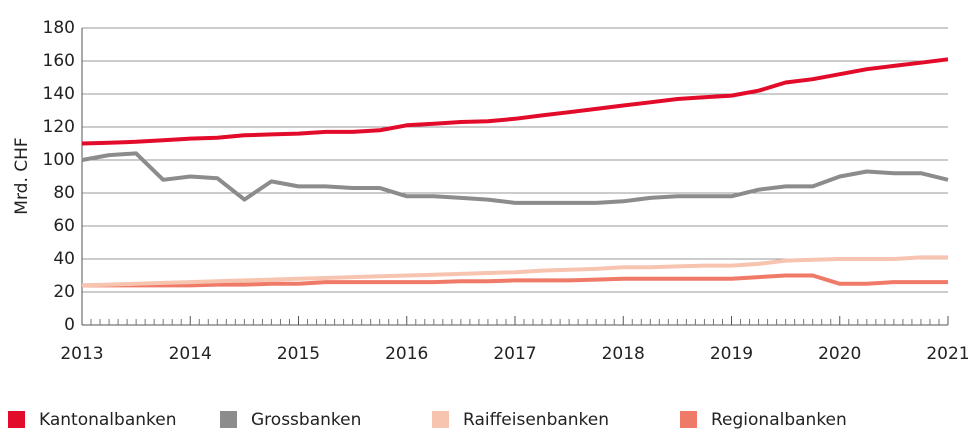 This screenshot has height=430, width=974. I want to click on y-tick-label: 120, so click(59, 127).